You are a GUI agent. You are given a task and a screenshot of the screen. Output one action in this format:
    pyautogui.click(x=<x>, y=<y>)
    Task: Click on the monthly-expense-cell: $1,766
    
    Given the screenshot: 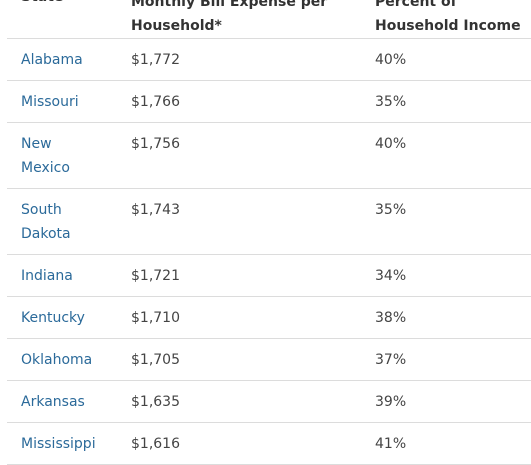 What is the action you would take?
    pyautogui.click(x=239, y=101)
    